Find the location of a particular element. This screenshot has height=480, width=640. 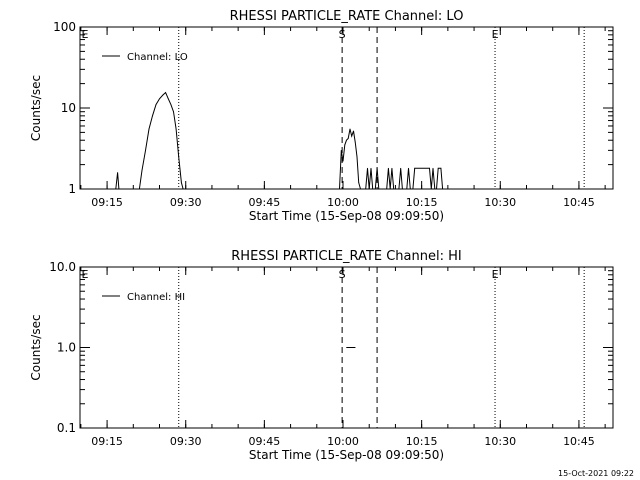

legend-label: Channel: HI is located at coordinates (156, 297).